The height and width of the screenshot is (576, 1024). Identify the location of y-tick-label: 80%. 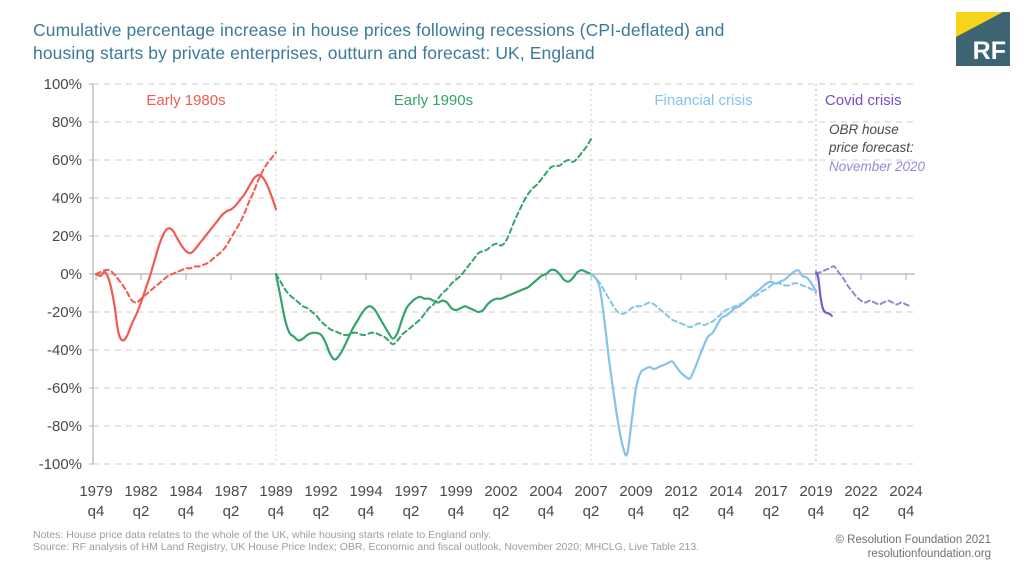
(67, 122).